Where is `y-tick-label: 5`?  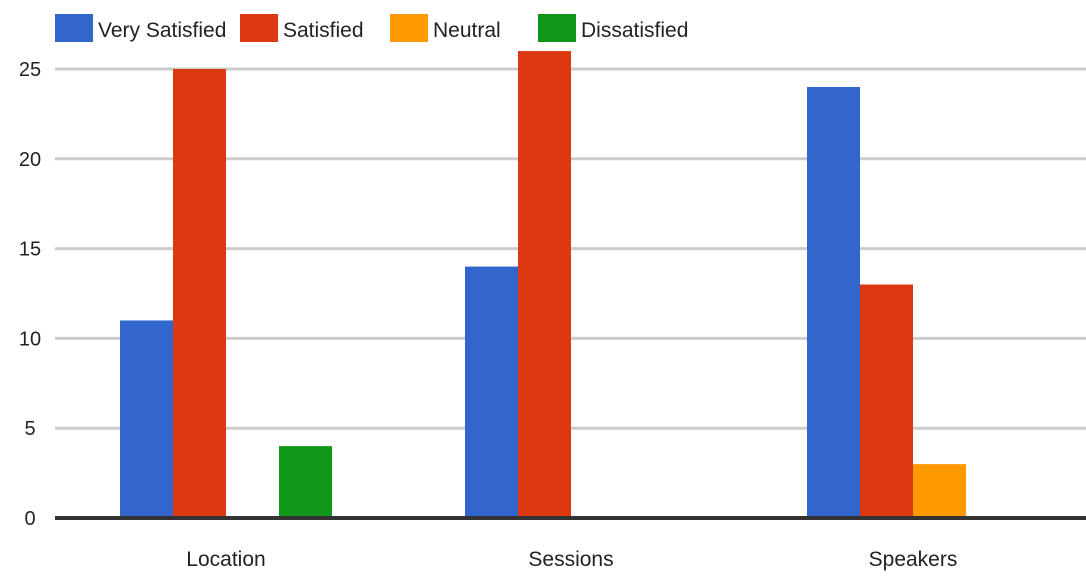 y-tick-label: 5 is located at coordinates (29, 429).